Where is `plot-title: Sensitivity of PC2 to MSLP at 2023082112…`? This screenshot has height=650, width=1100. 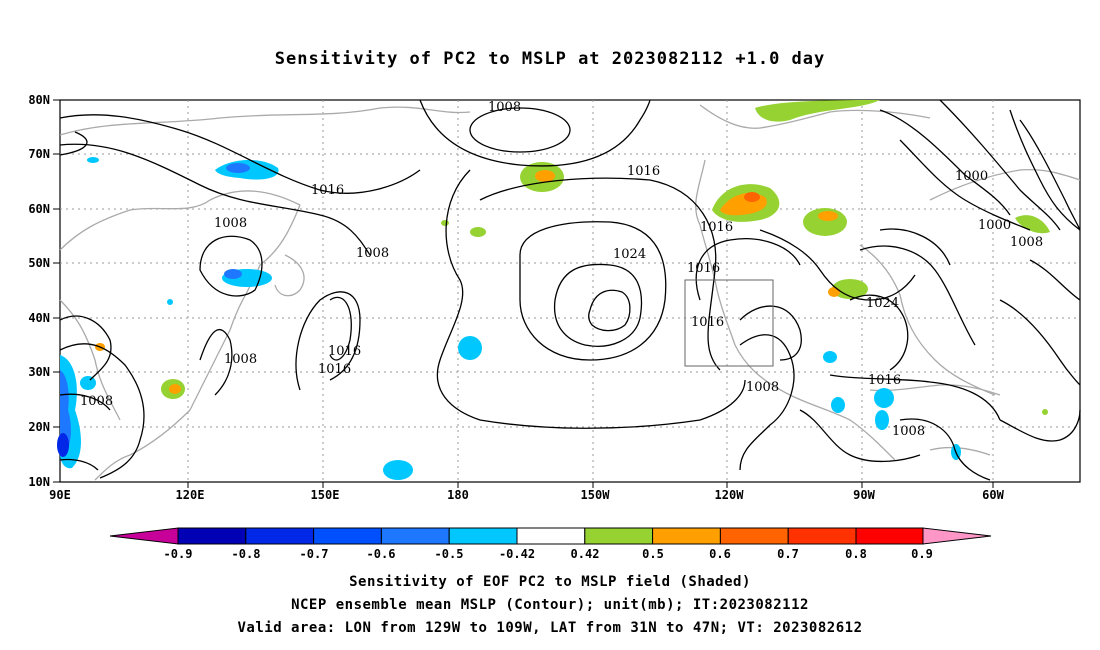
plot-title: Sensitivity of PC2 to MSLP at 2023082112… is located at coordinates (550, 59).